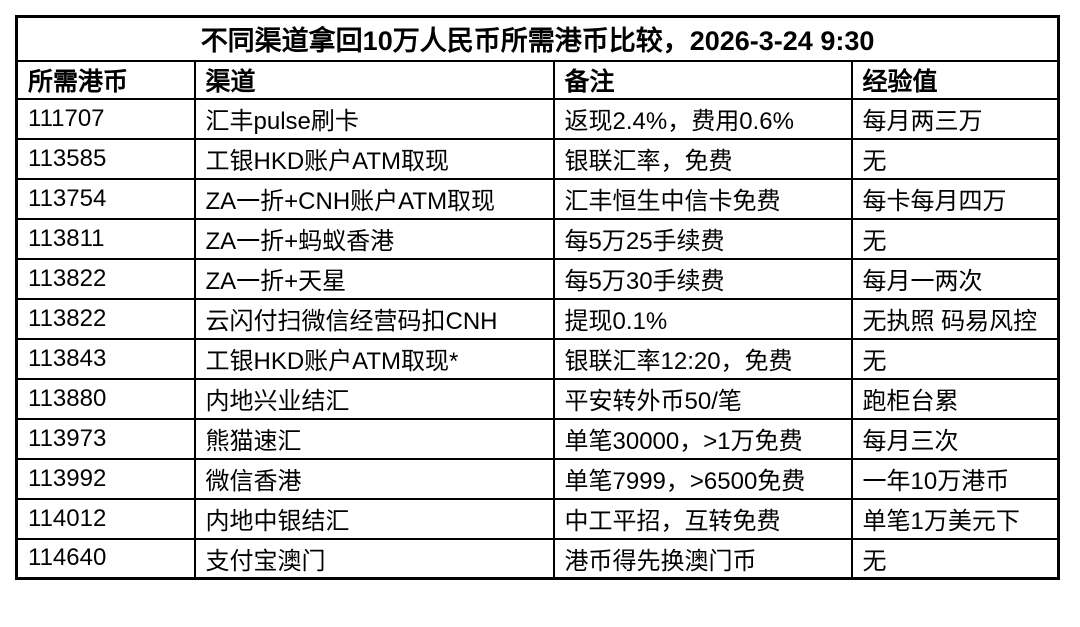  I want to click on table-cell: 单笔7999，>6500免费, so click(702, 478).